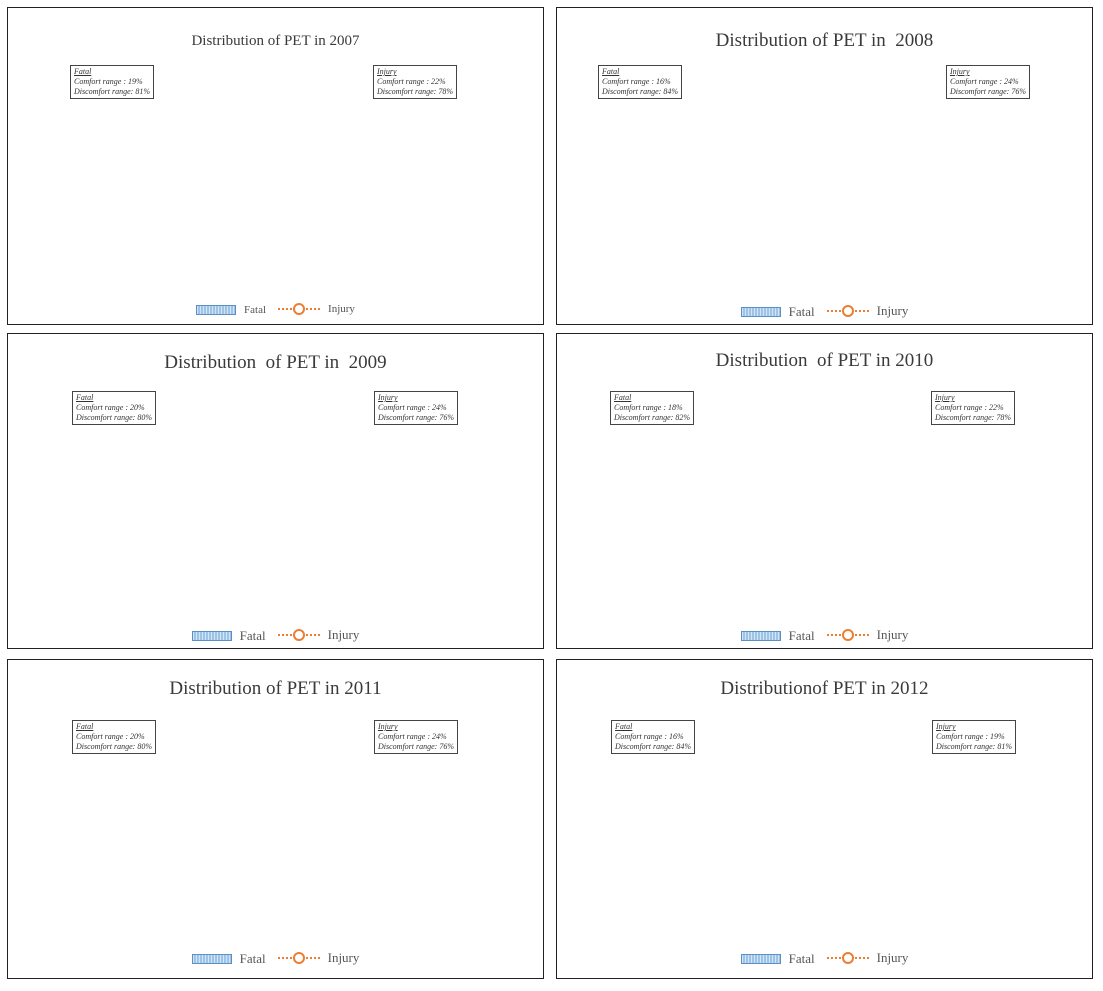  Describe the element at coordinates (824, 360) in the screenshot. I see `chart-title: Distribution of PET in 2010` at that location.